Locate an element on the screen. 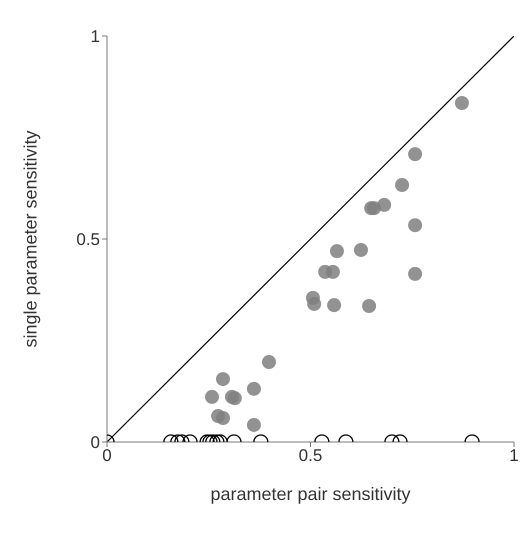 This screenshot has width=526, height=535. y-tick-label: 1 is located at coordinates (95, 36).